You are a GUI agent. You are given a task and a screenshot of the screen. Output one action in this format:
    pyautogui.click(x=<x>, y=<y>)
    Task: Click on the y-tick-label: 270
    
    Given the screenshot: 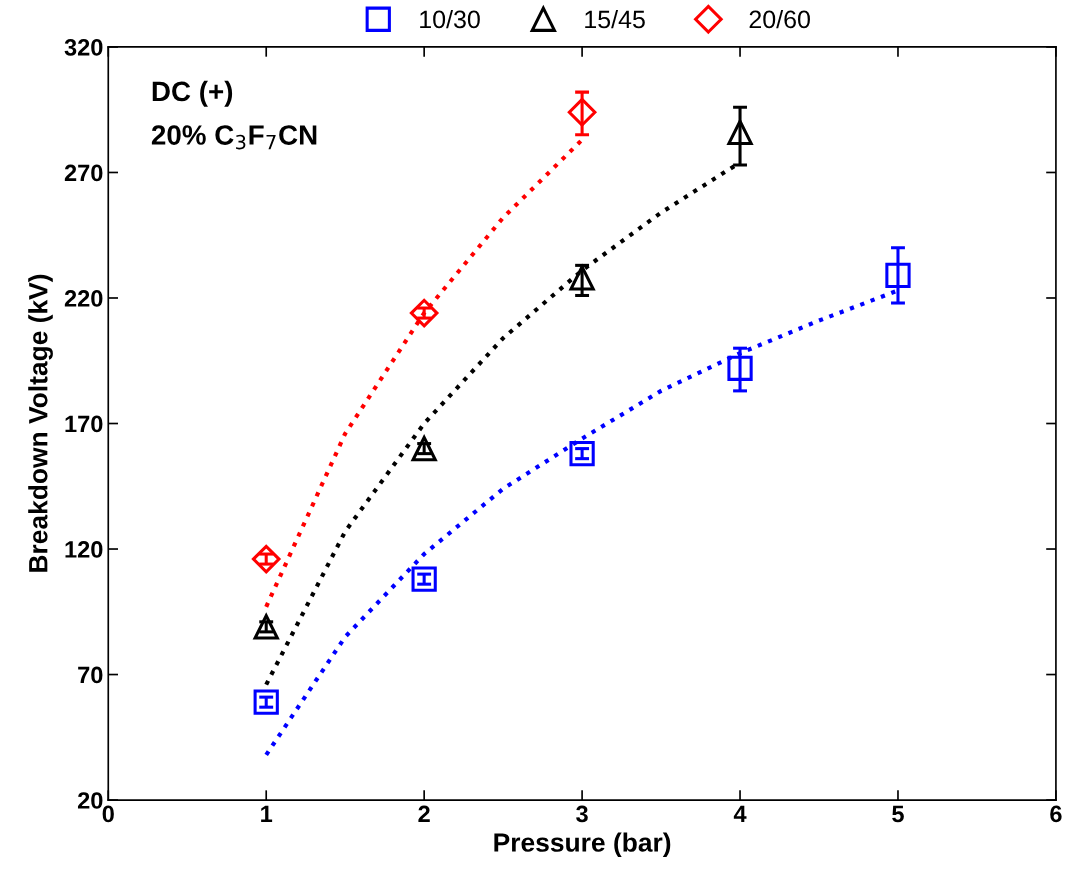 What is the action you would take?
    pyautogui.click(x=83, y=173)
    